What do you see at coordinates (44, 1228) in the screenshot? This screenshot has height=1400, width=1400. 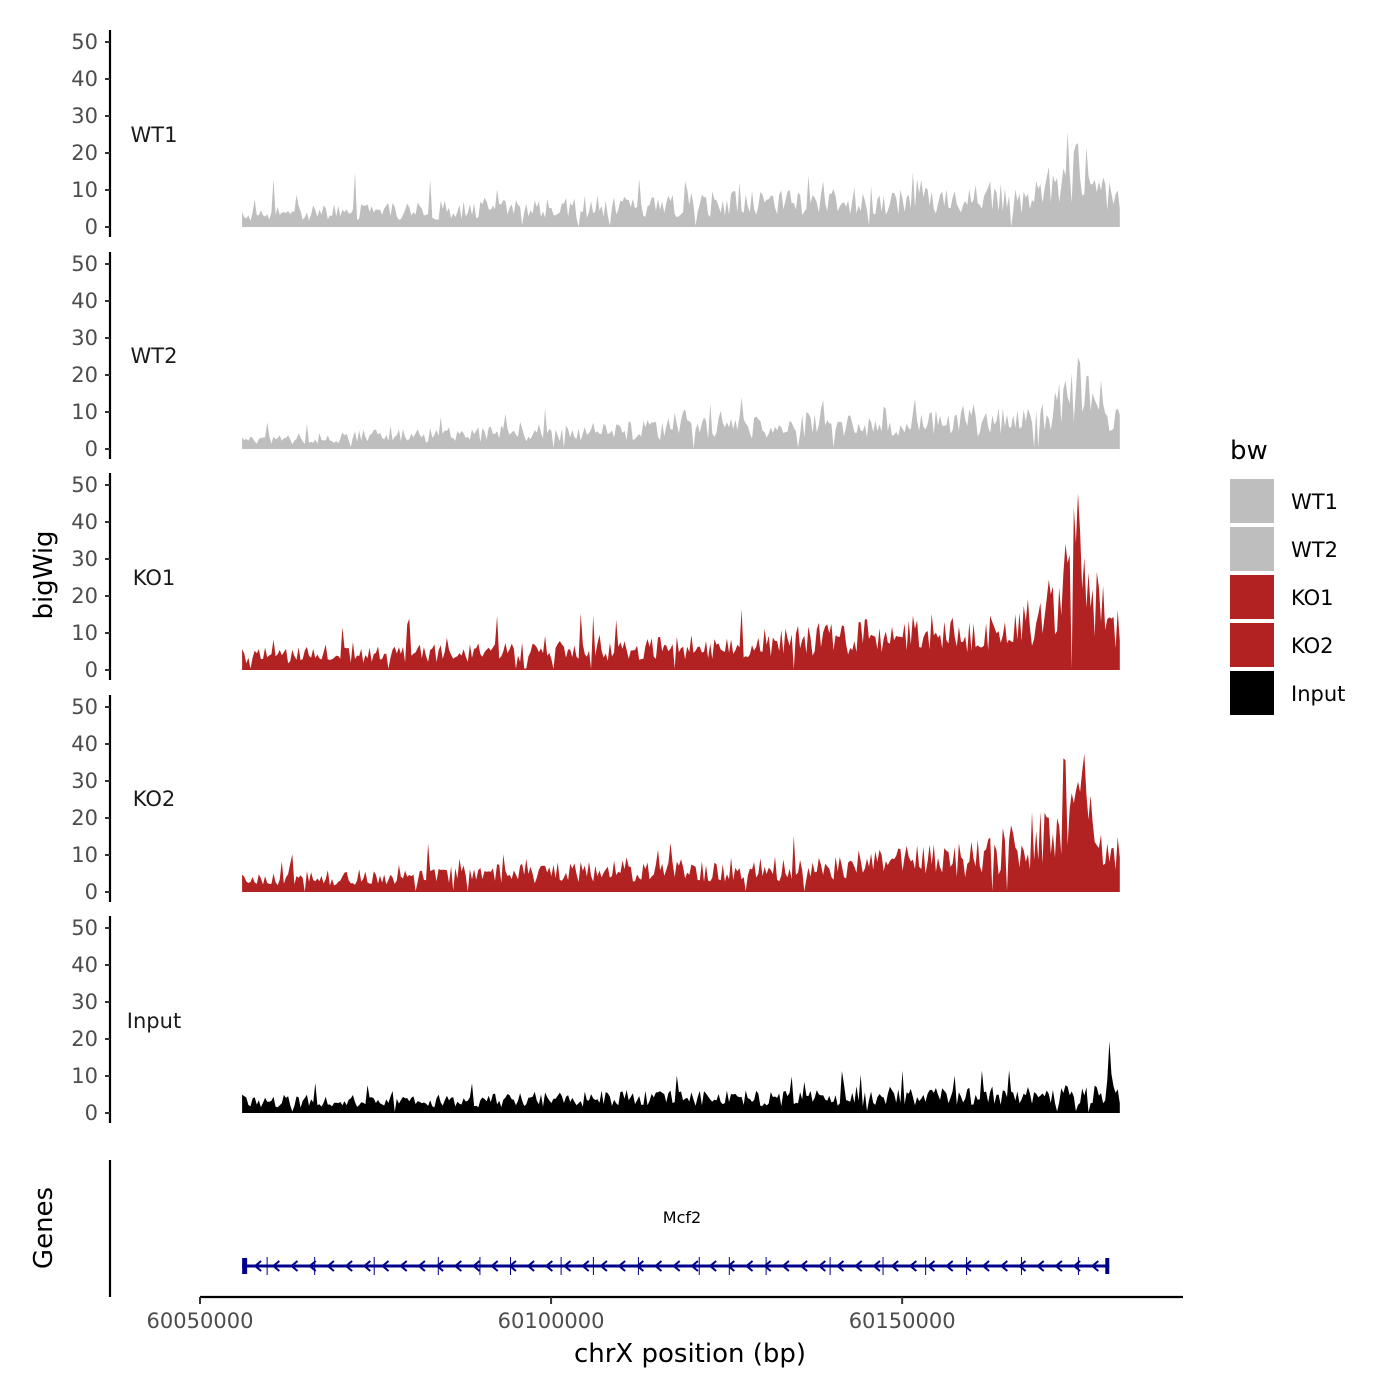 I see `genes-axis-title: Genes` at bounding box center [44, 1228].